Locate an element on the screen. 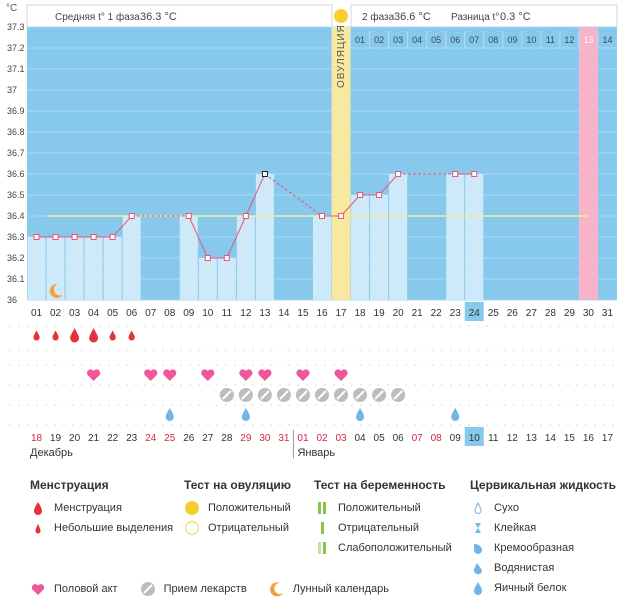 This screenshot has height=599, width=626. phase2-day-label: 13 is located at coordinates (588, 40).